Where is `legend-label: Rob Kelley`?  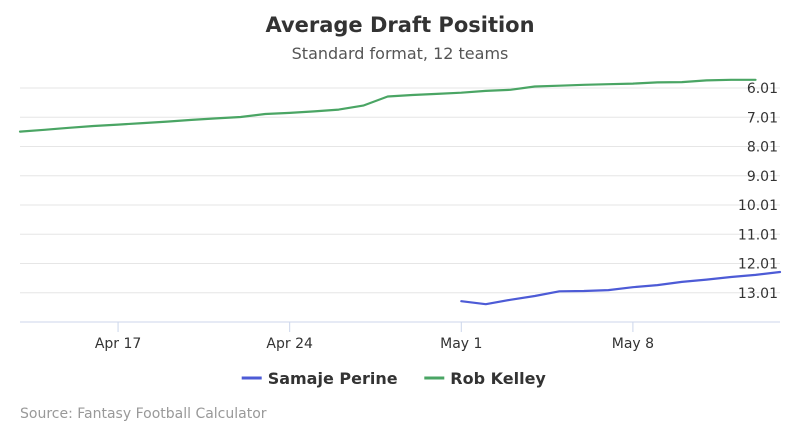 legend-label: Rob Kelley is located at coordinates (498, 378).